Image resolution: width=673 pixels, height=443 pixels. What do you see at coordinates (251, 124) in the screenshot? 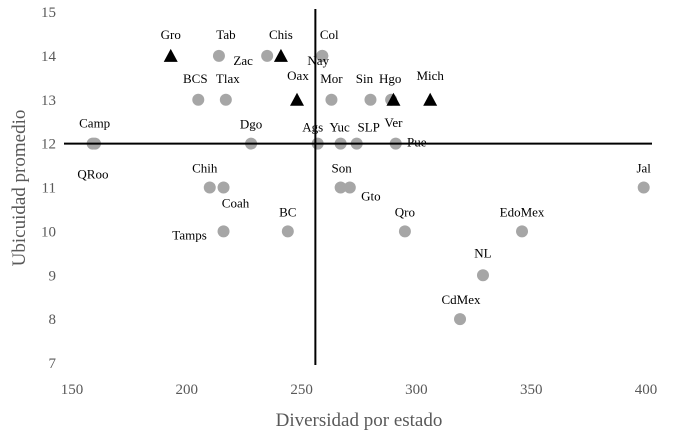
I see `point-label: Dgo` at bounding box center [251, 124].